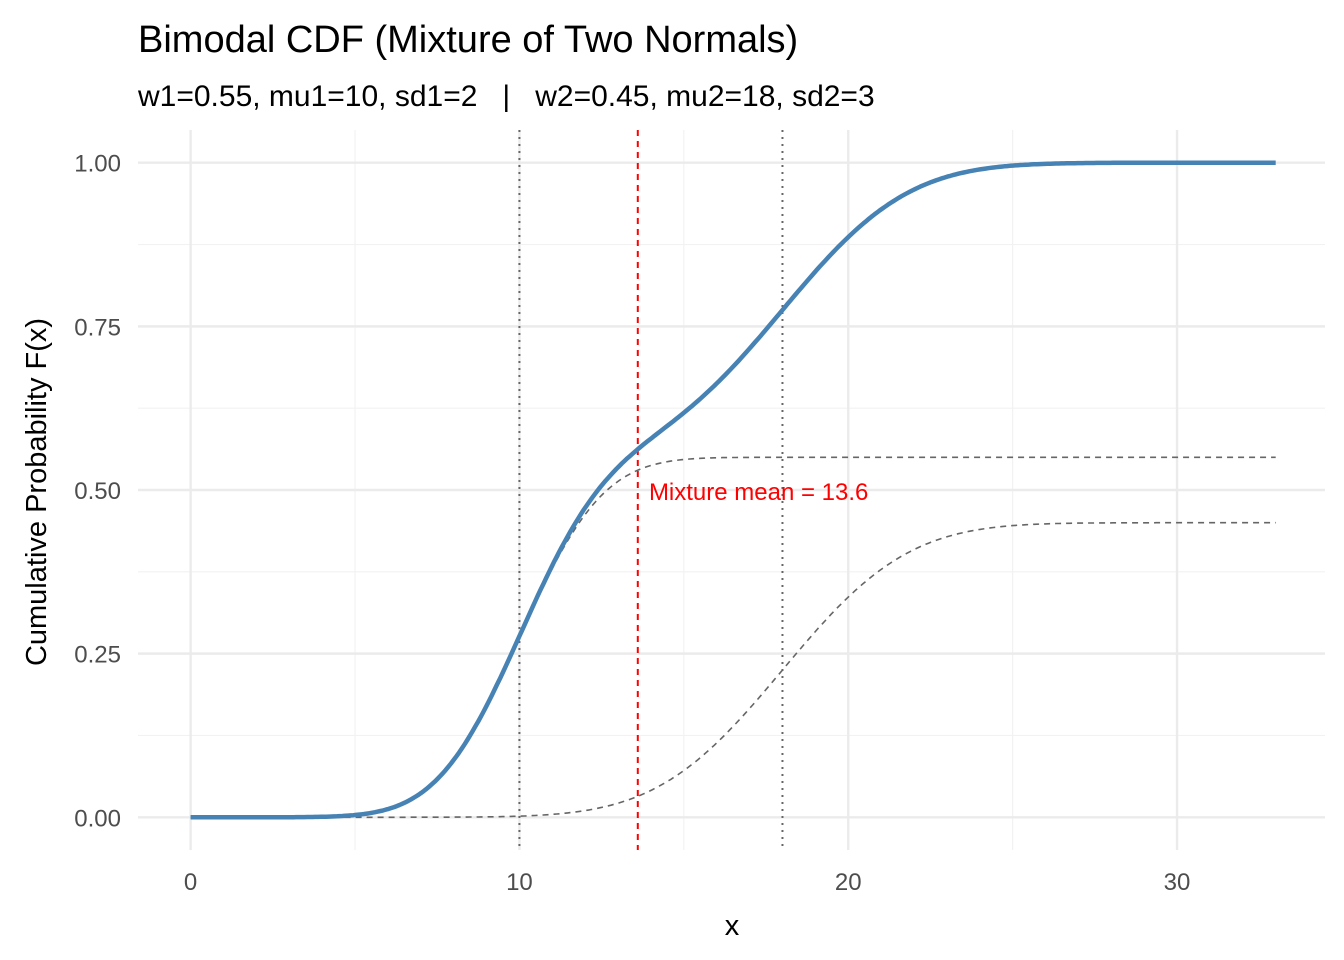  Describe the element at coordinates (97, 164) in the screenshot. I see `y-tick-label: 1.00` at that location.